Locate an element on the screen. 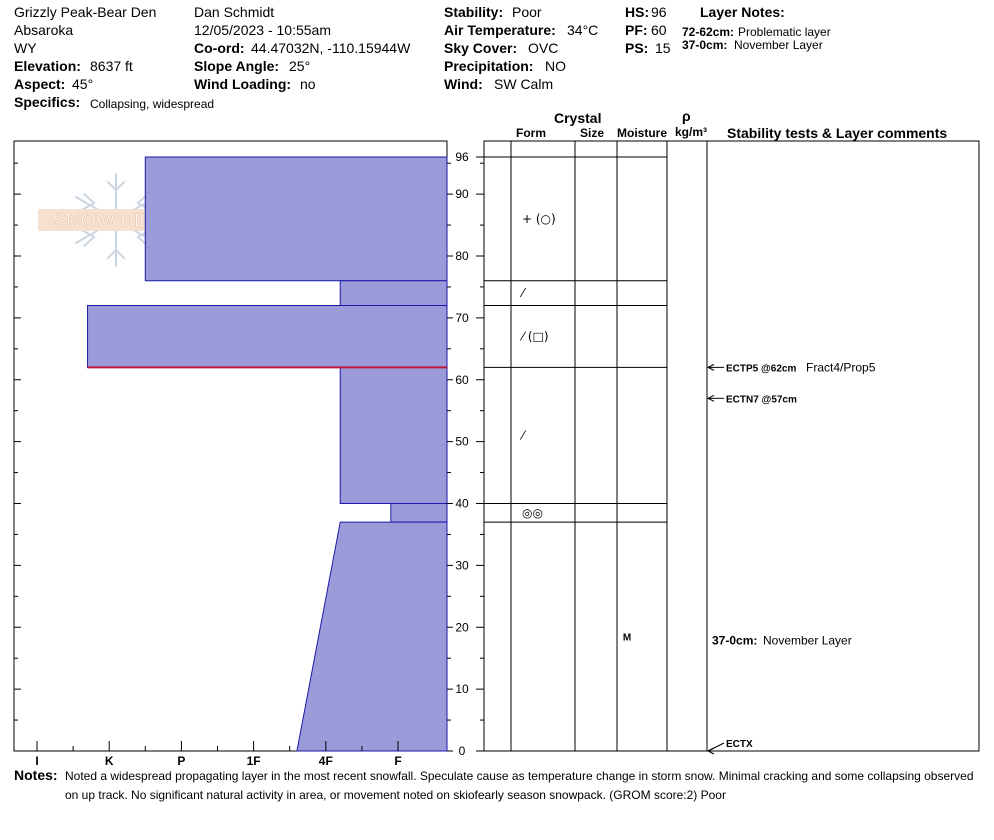 This screenshot has width=994, height=840. layer-note-range: 72-62cm: is located at coordinates (708, 32).